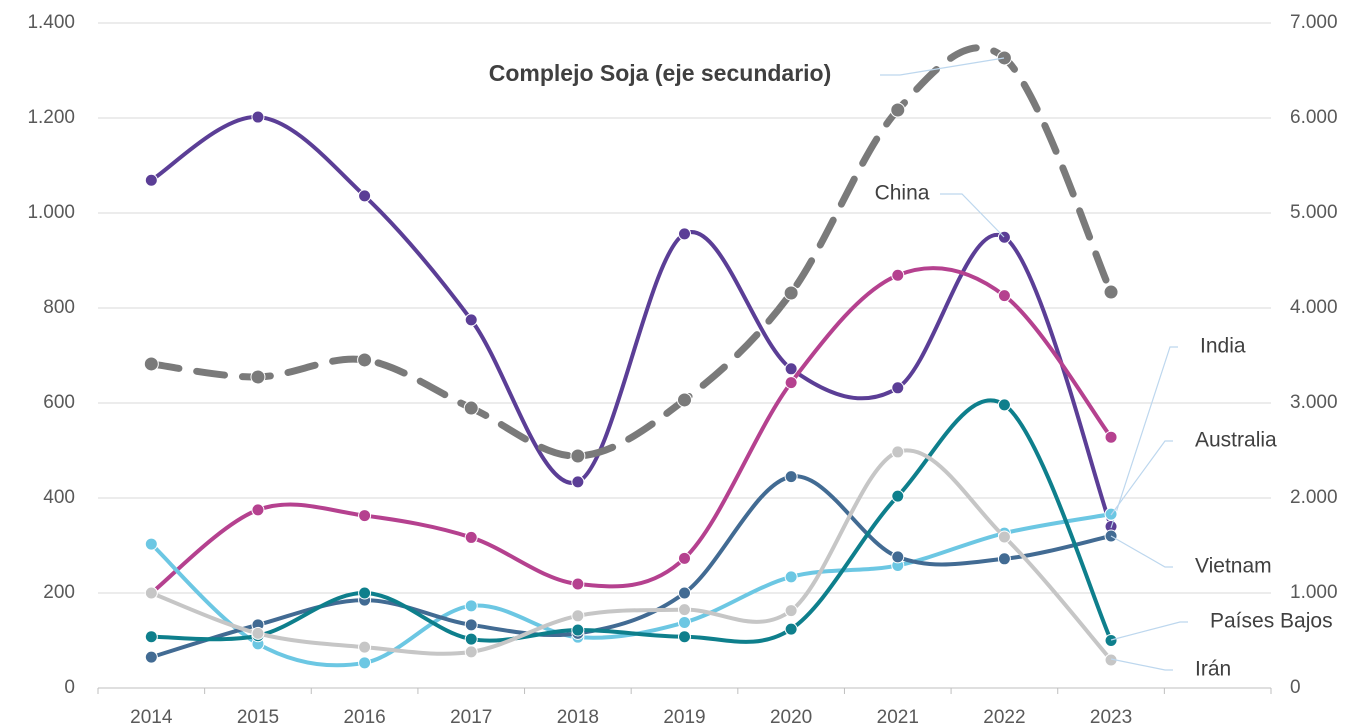  I want to click on y-tick-label: 1.400, so click(51, 22).